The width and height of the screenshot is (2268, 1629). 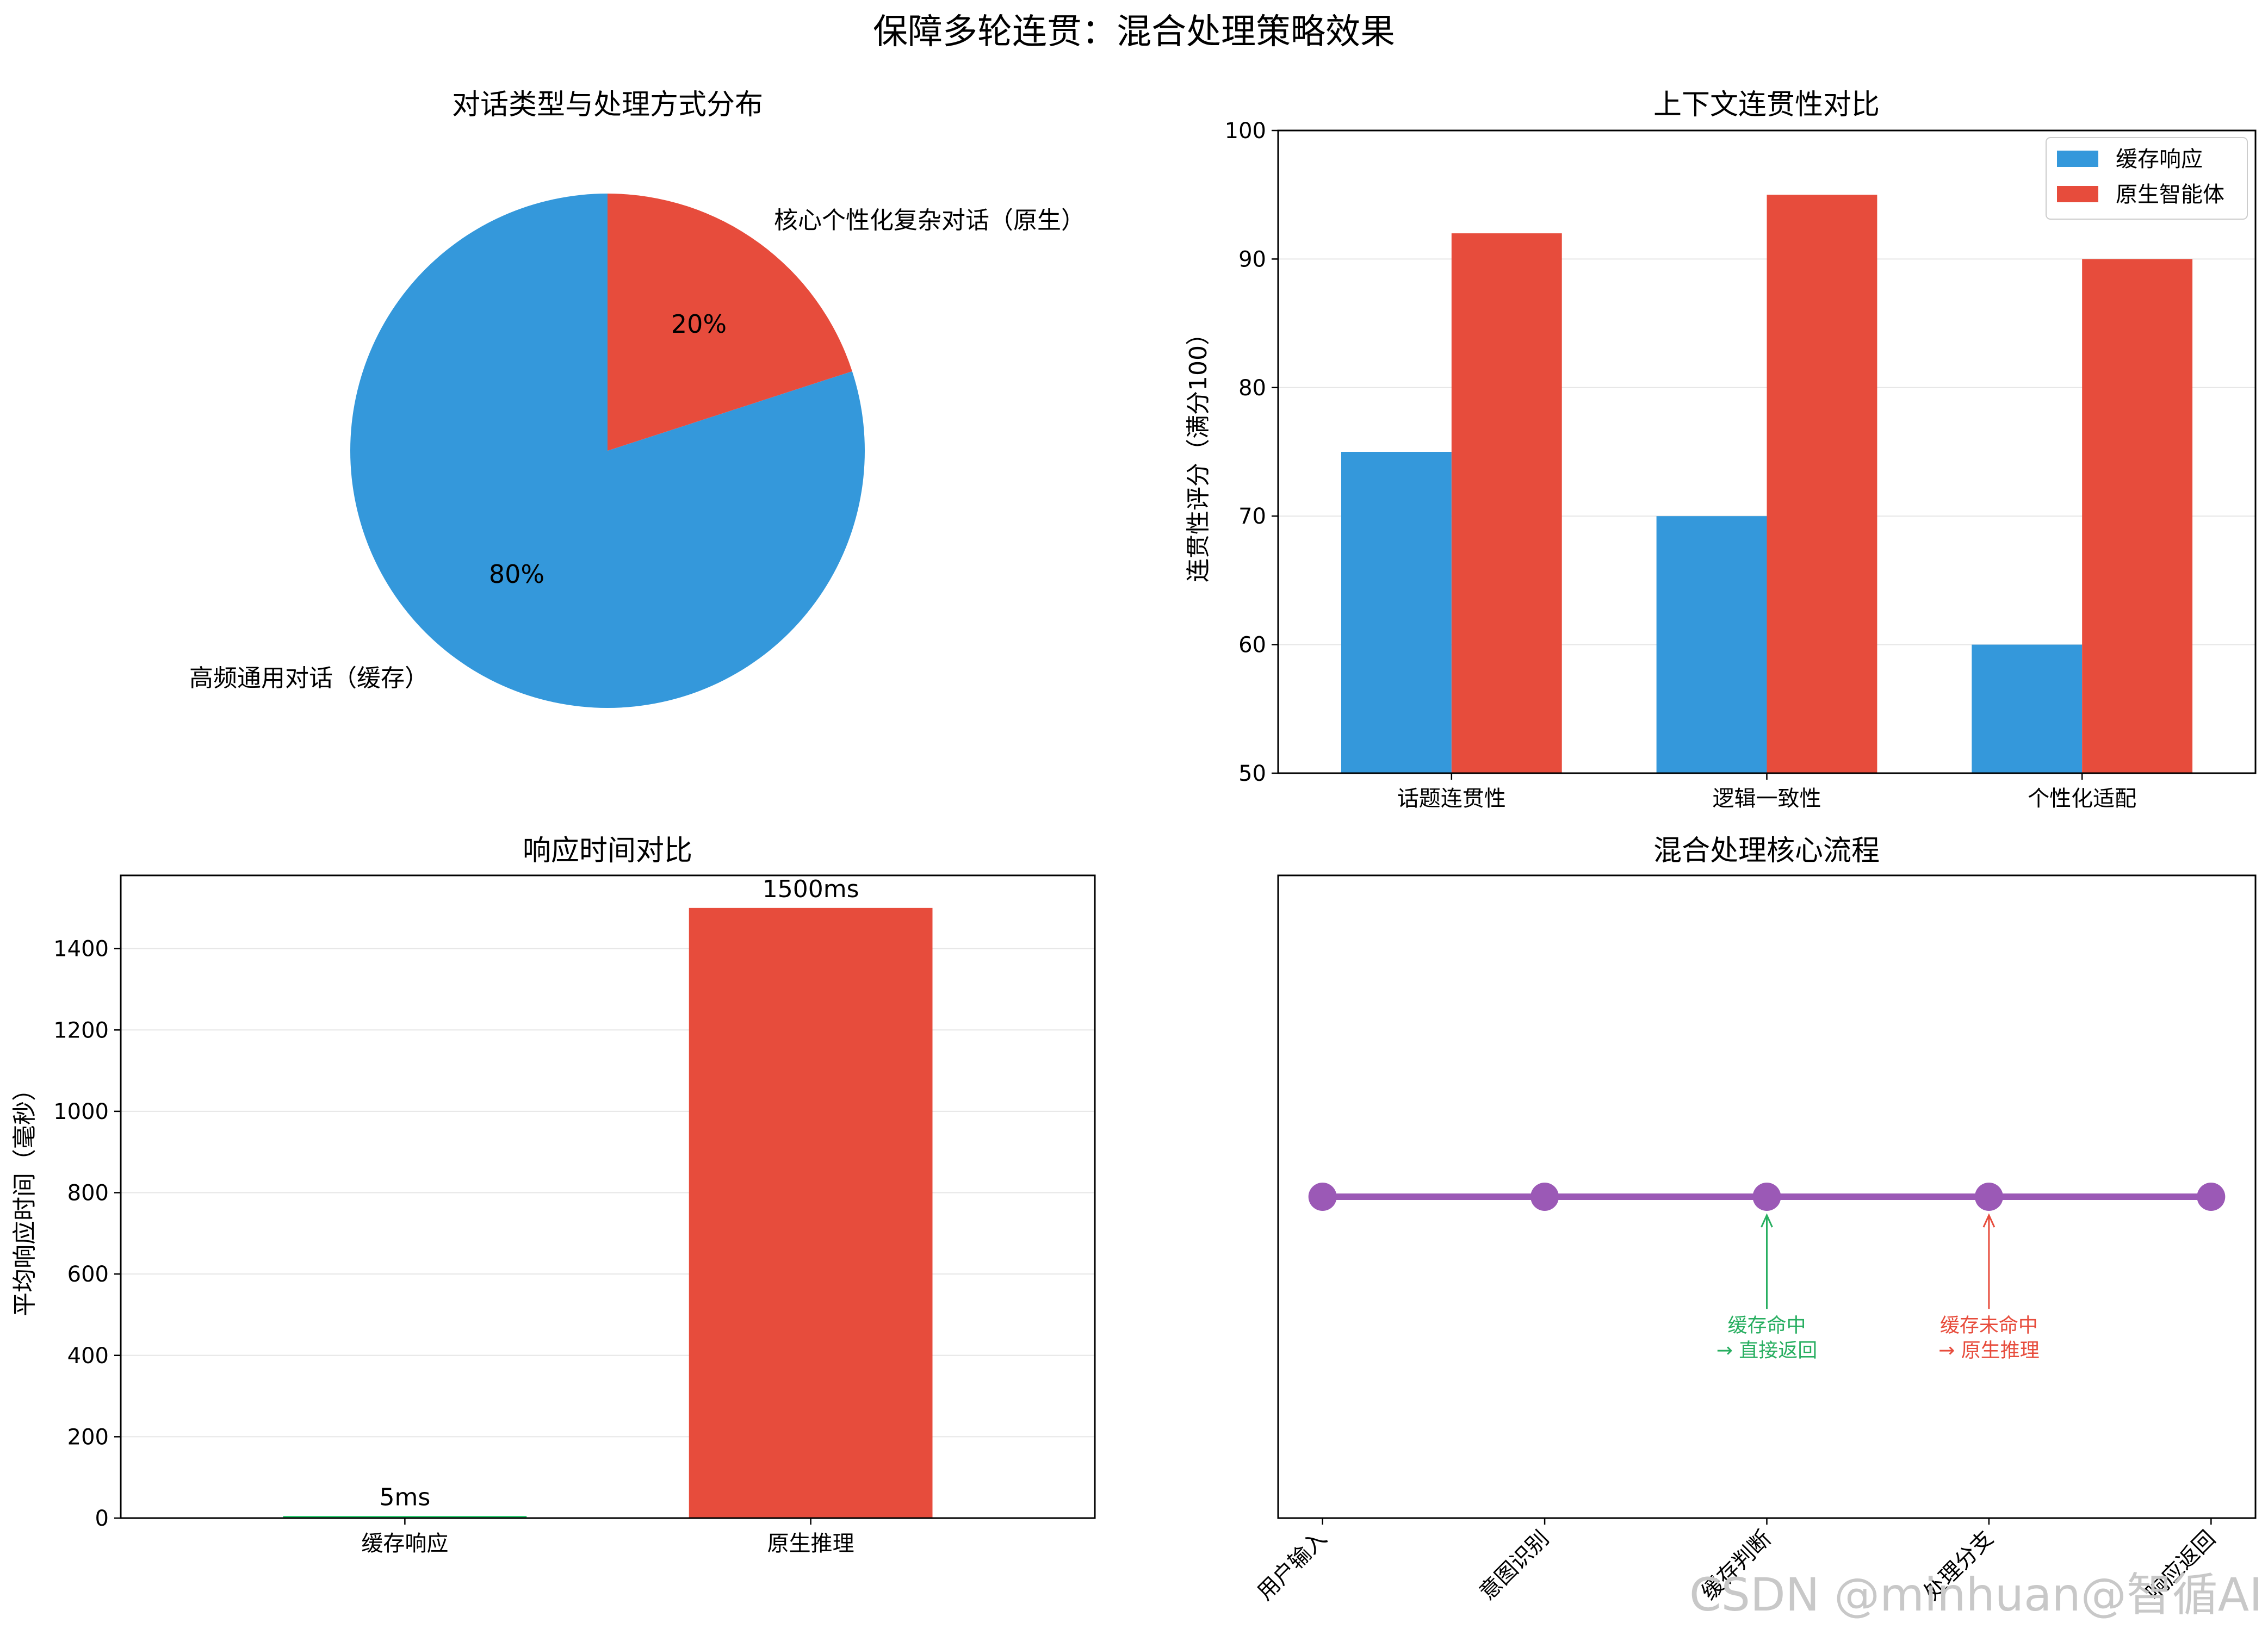 What do you see at coordinates (1514, 1566) in the screenshot?
I see `x-tick-label: 意图识别` at bounding box center [1514, 1566].